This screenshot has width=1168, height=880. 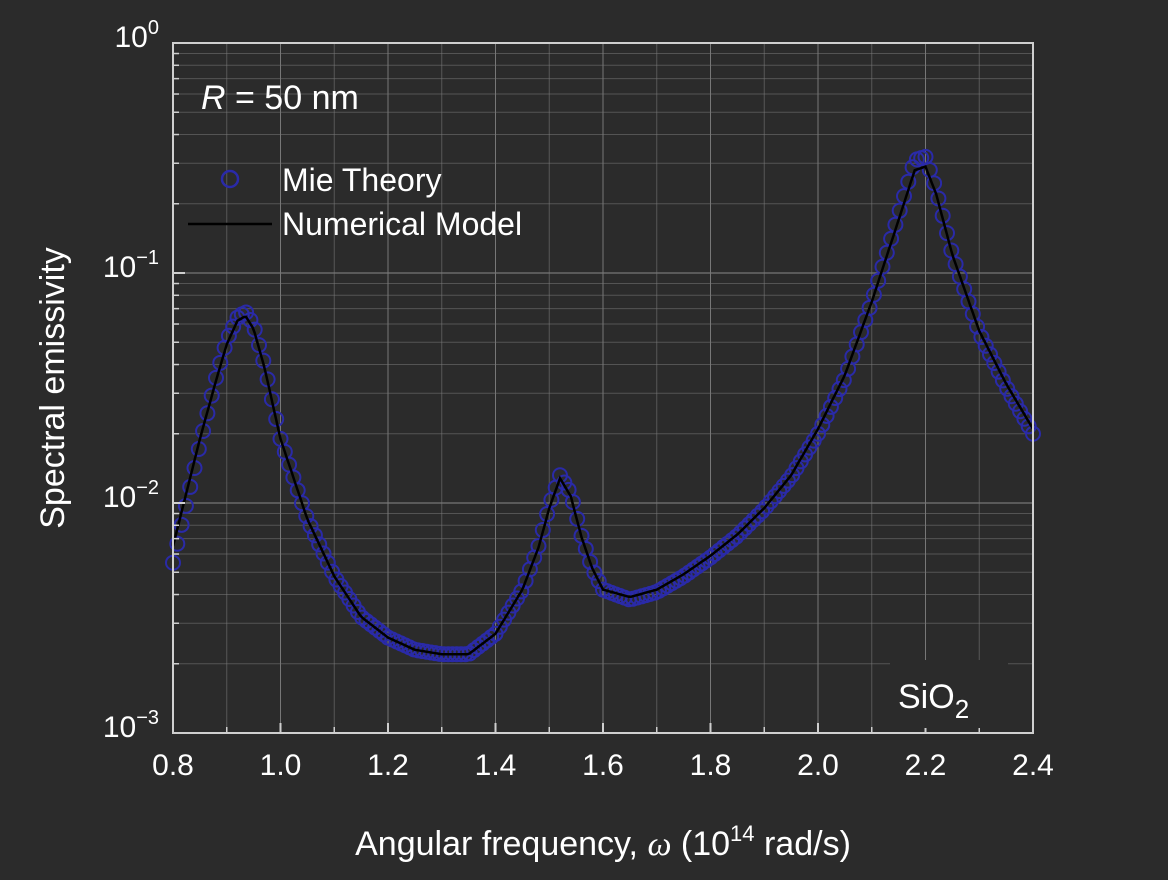 I want to click on y-axis-title: Spectral emissivity, so click(x=53, y=388).